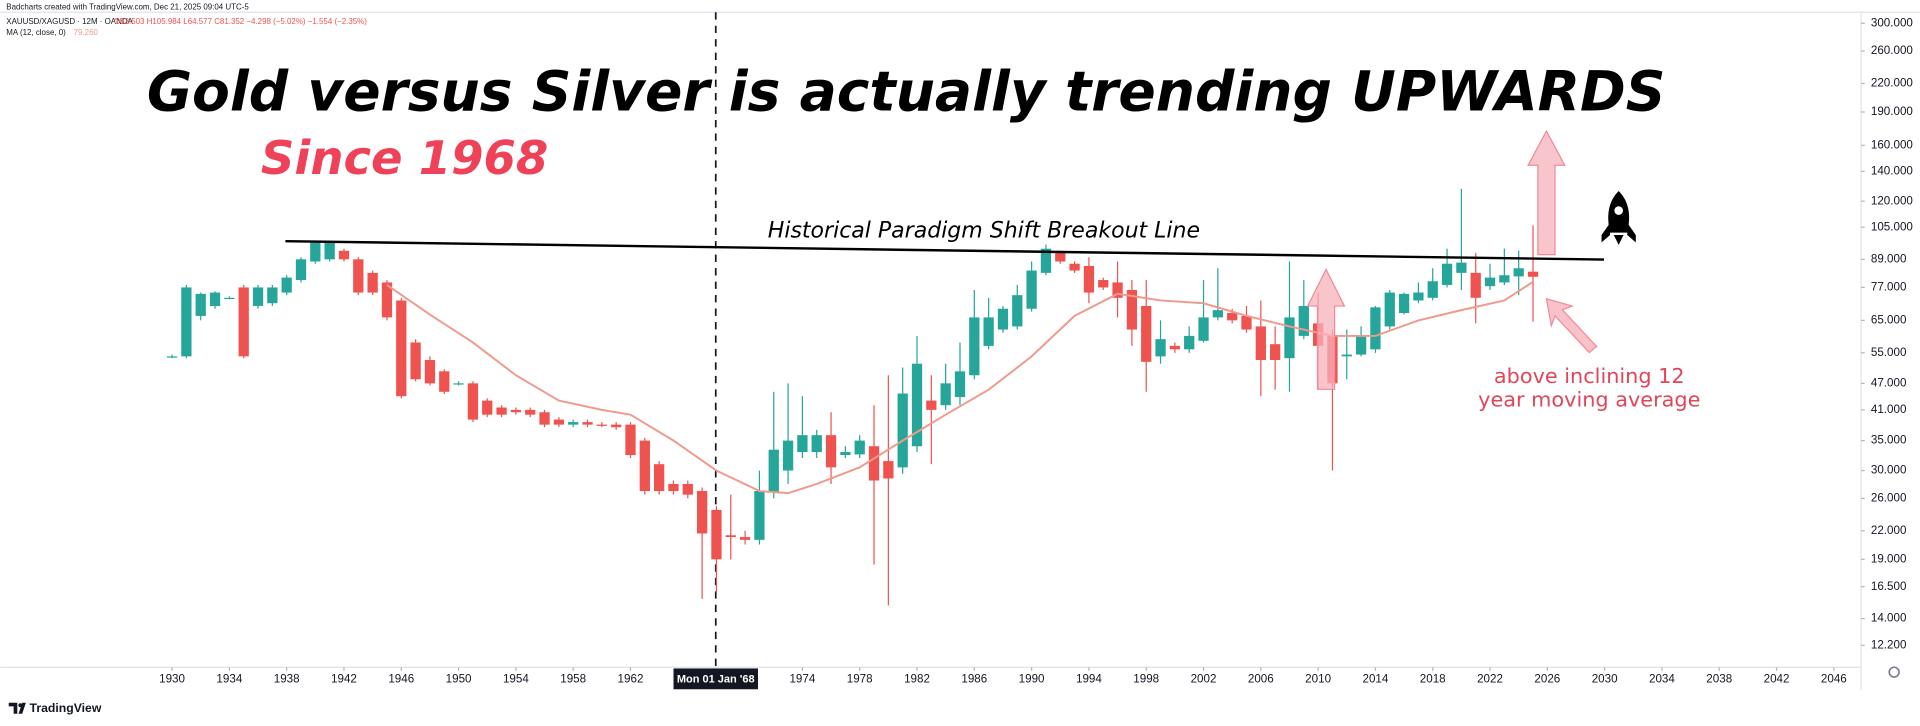 The width and height of the screenshot is (1920, 726). Describe the element at coordinates (1889, 558) in the screenshot. I see `y-tick-label: 19.000` at that location.